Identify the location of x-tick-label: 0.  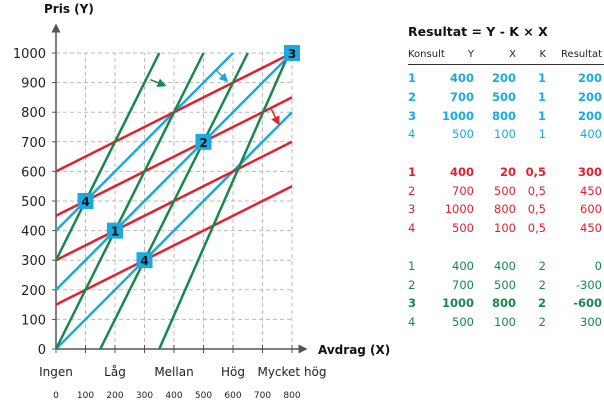
(56, 396).